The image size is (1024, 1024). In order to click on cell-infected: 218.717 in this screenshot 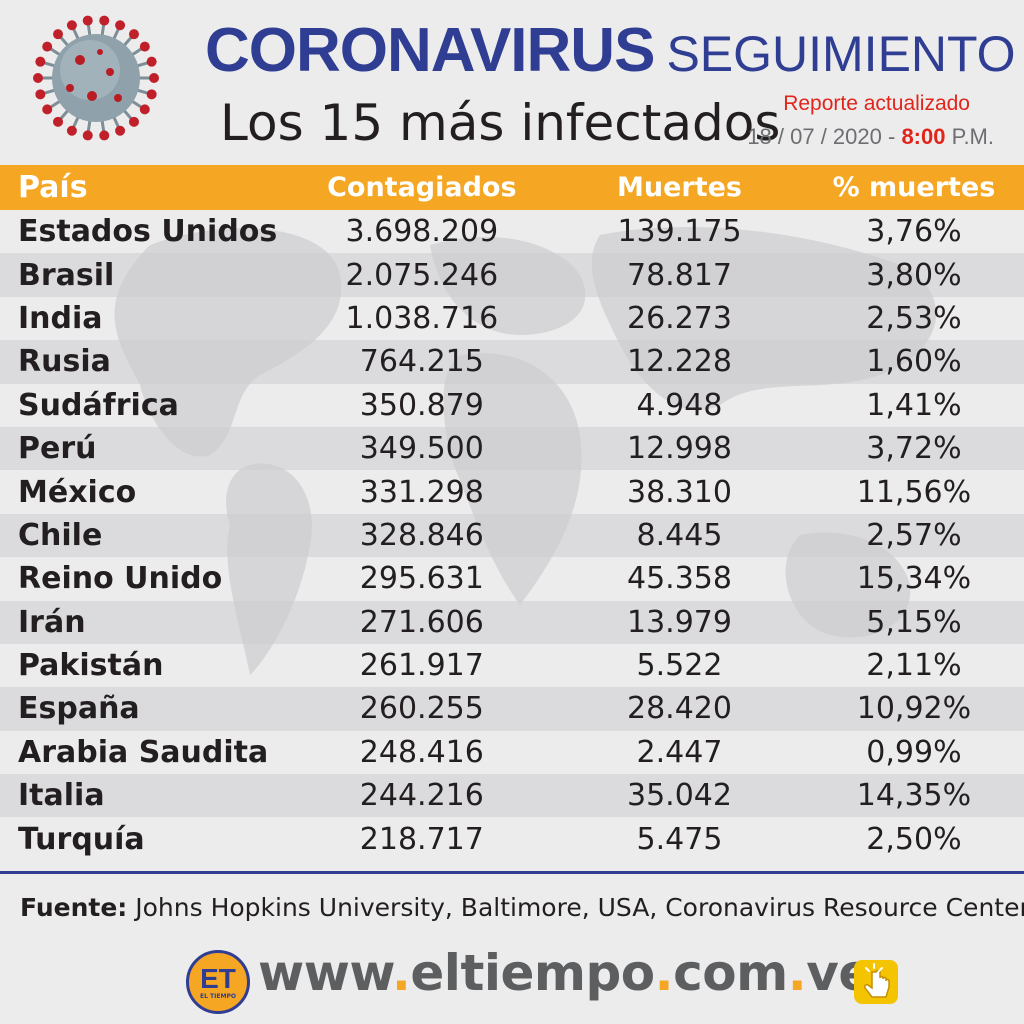, I will do `click(421, 839)`.